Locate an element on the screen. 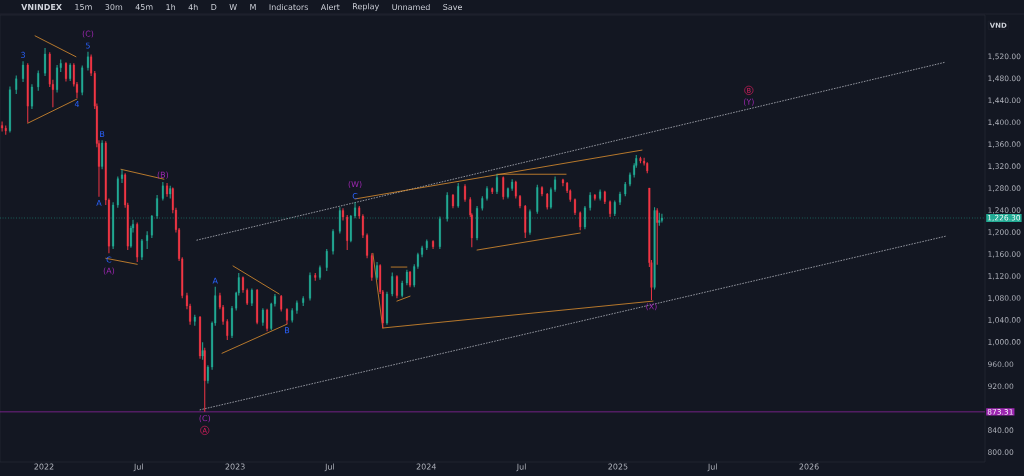  x-tick-label: 2026 is located at coordinates (809, 466).